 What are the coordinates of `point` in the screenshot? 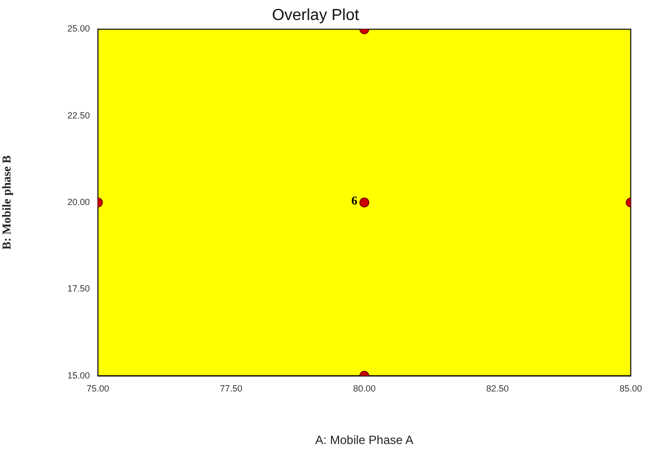 It's located at (364, 203).